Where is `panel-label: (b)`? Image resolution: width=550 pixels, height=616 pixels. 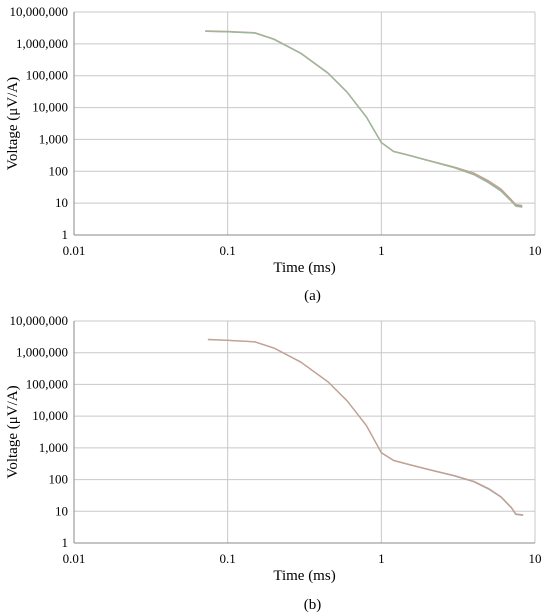
panel-label: (b) is located at coordinates (313, 605).